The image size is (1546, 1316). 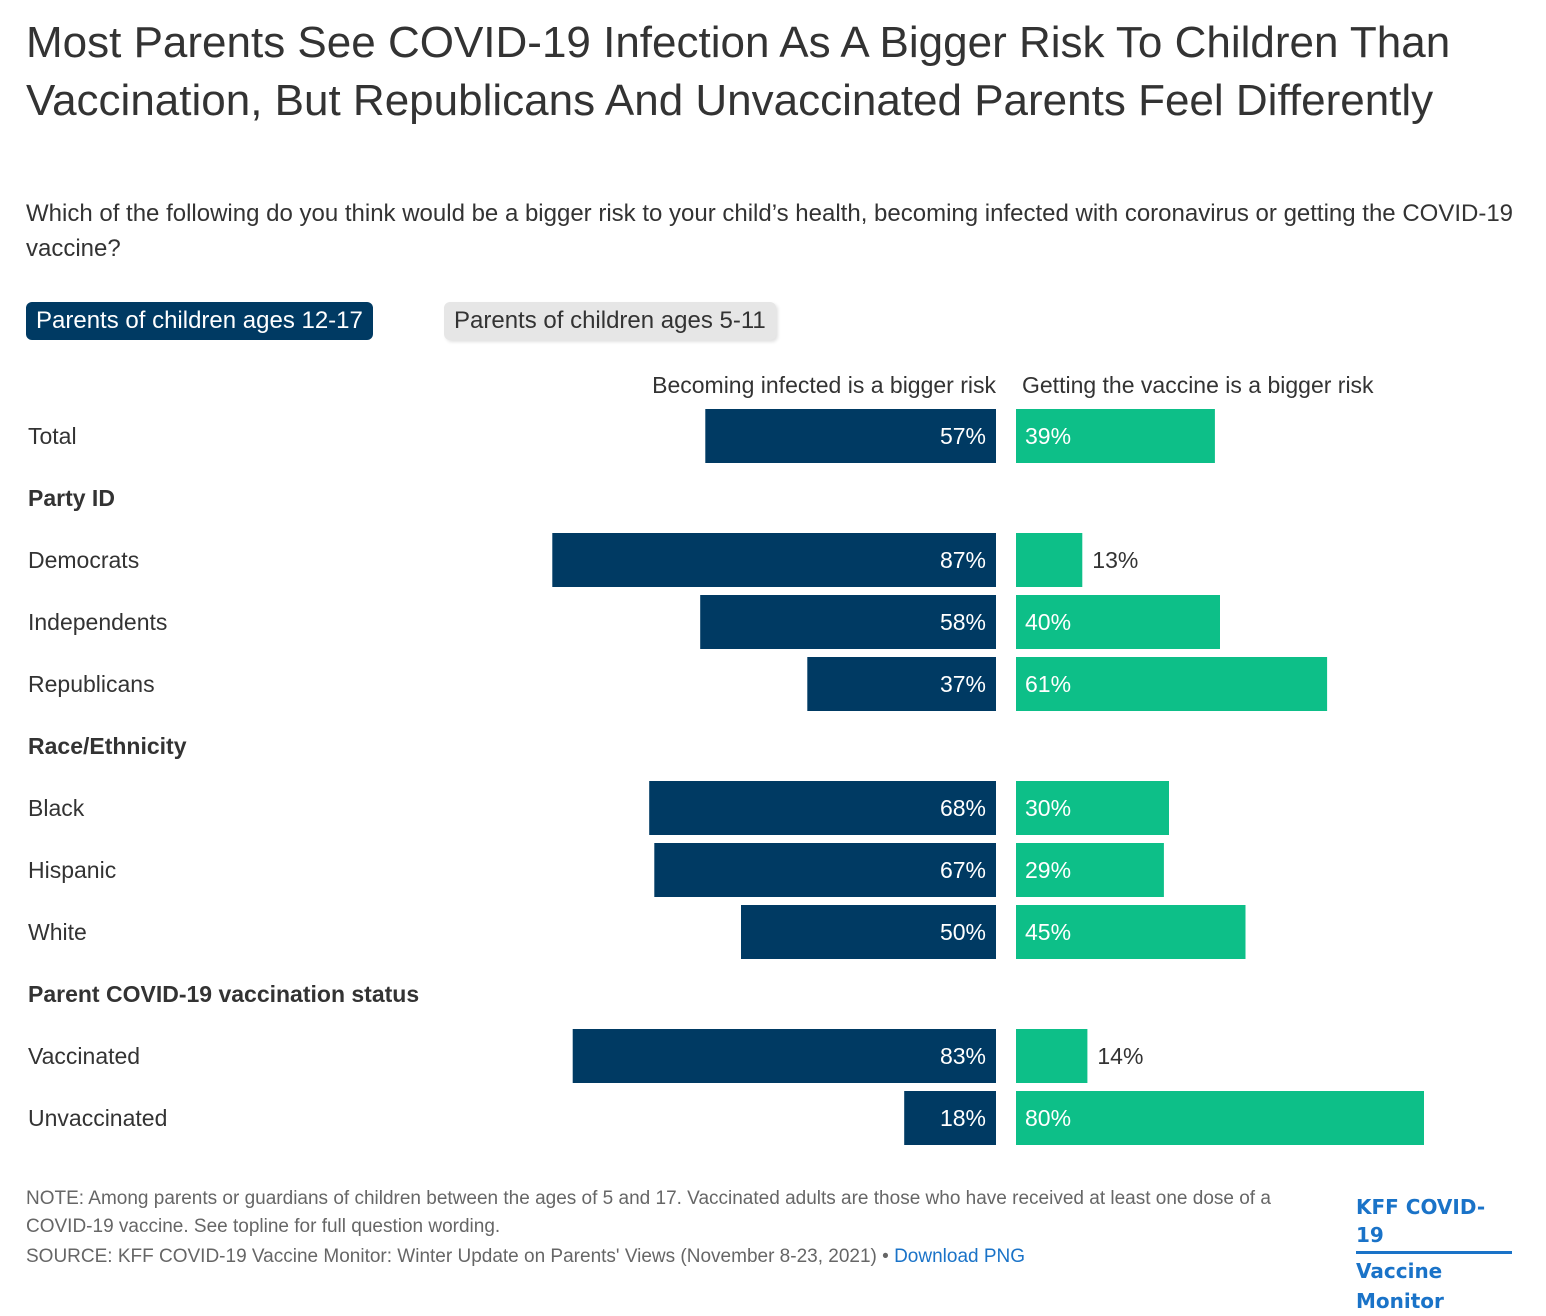 I want to click on bar-infected-hispanic, so click(x=825, y=870).